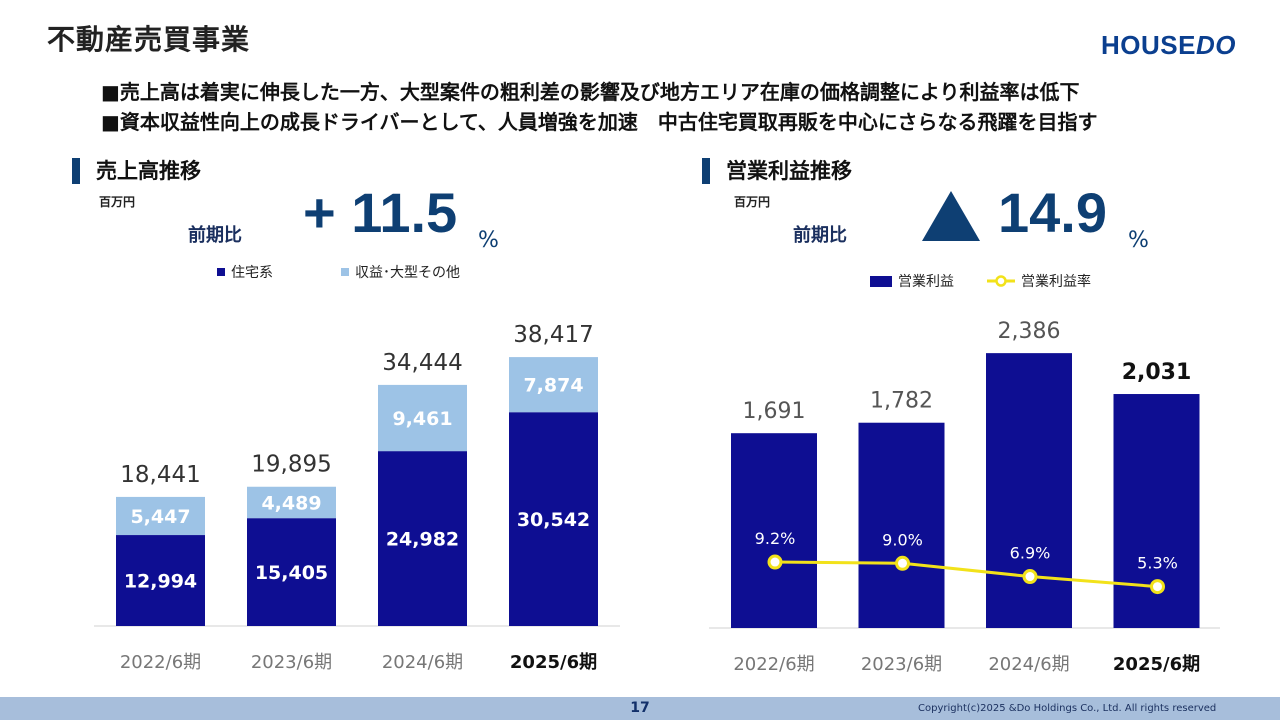 The width and height of the screenshot is (1280, 720). Describe the element at coordinates (926, 282) in the screenshot. I see `legend-label-operating-profit: 営業利益` at that location.